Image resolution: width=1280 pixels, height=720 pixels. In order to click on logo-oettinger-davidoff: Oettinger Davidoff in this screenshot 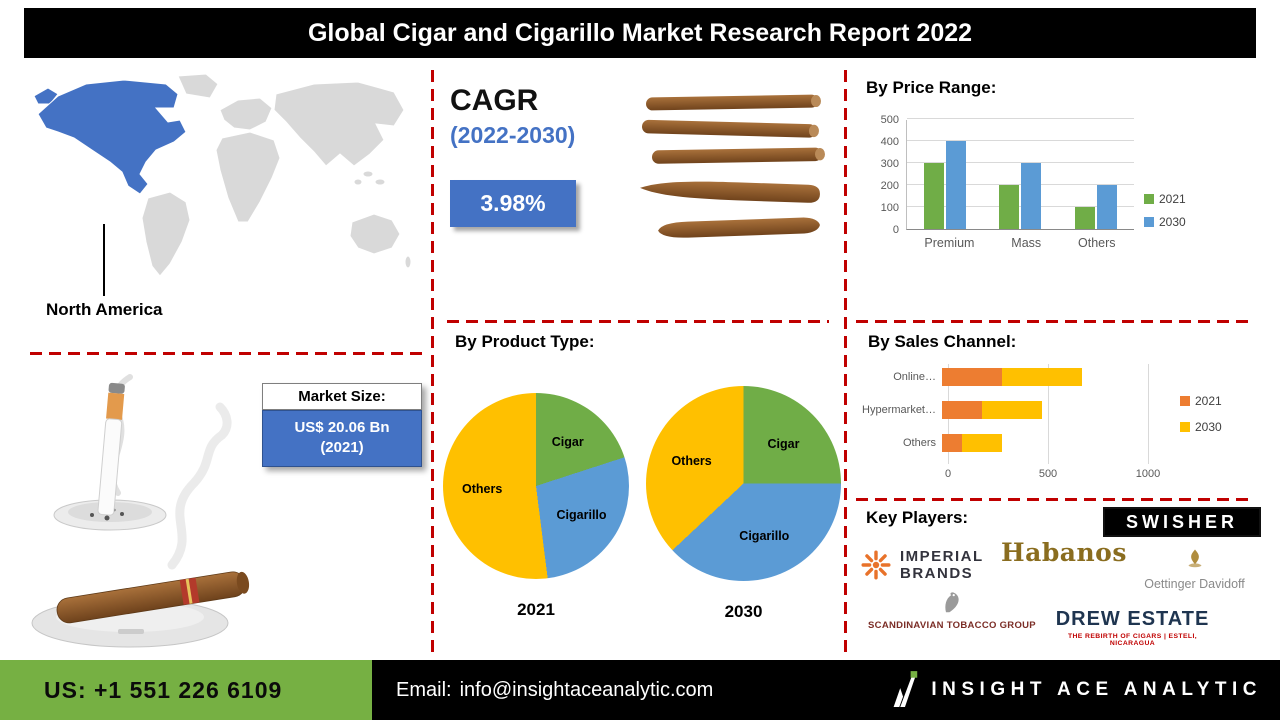, I will do `click(1194, 569)`.